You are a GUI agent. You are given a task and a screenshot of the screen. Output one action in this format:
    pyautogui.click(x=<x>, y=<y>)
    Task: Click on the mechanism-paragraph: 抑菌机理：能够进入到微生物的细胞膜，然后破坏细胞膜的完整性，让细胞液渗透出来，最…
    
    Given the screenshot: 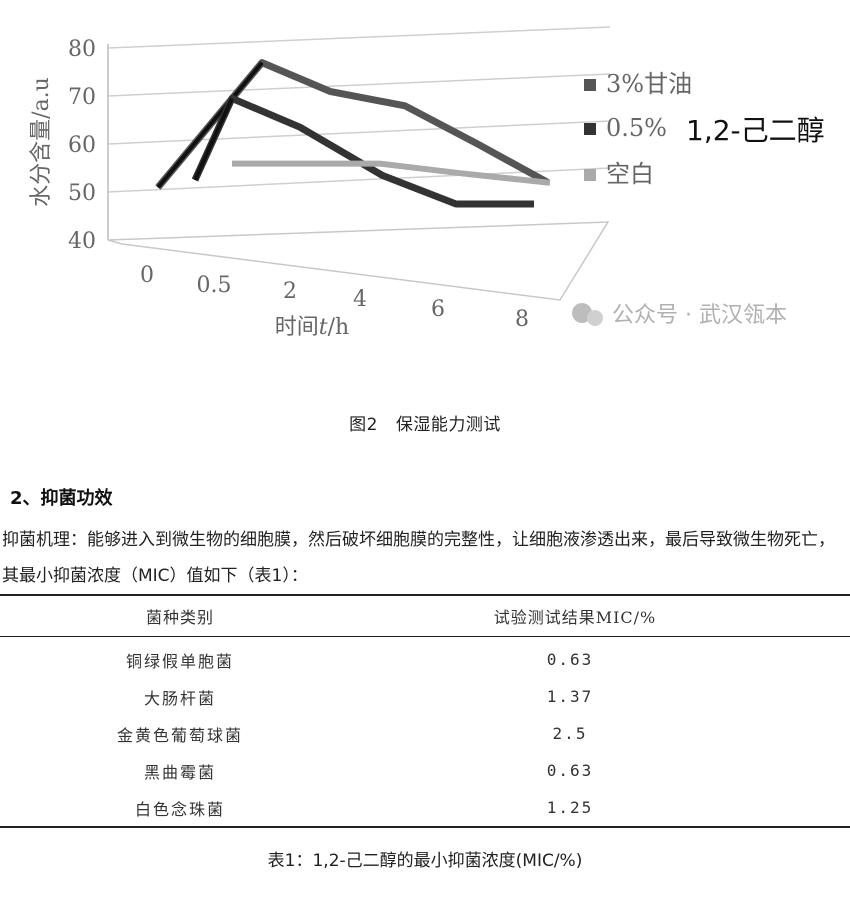 What is the action you would take?
    pyautogui.click(x=418, y=558)
    